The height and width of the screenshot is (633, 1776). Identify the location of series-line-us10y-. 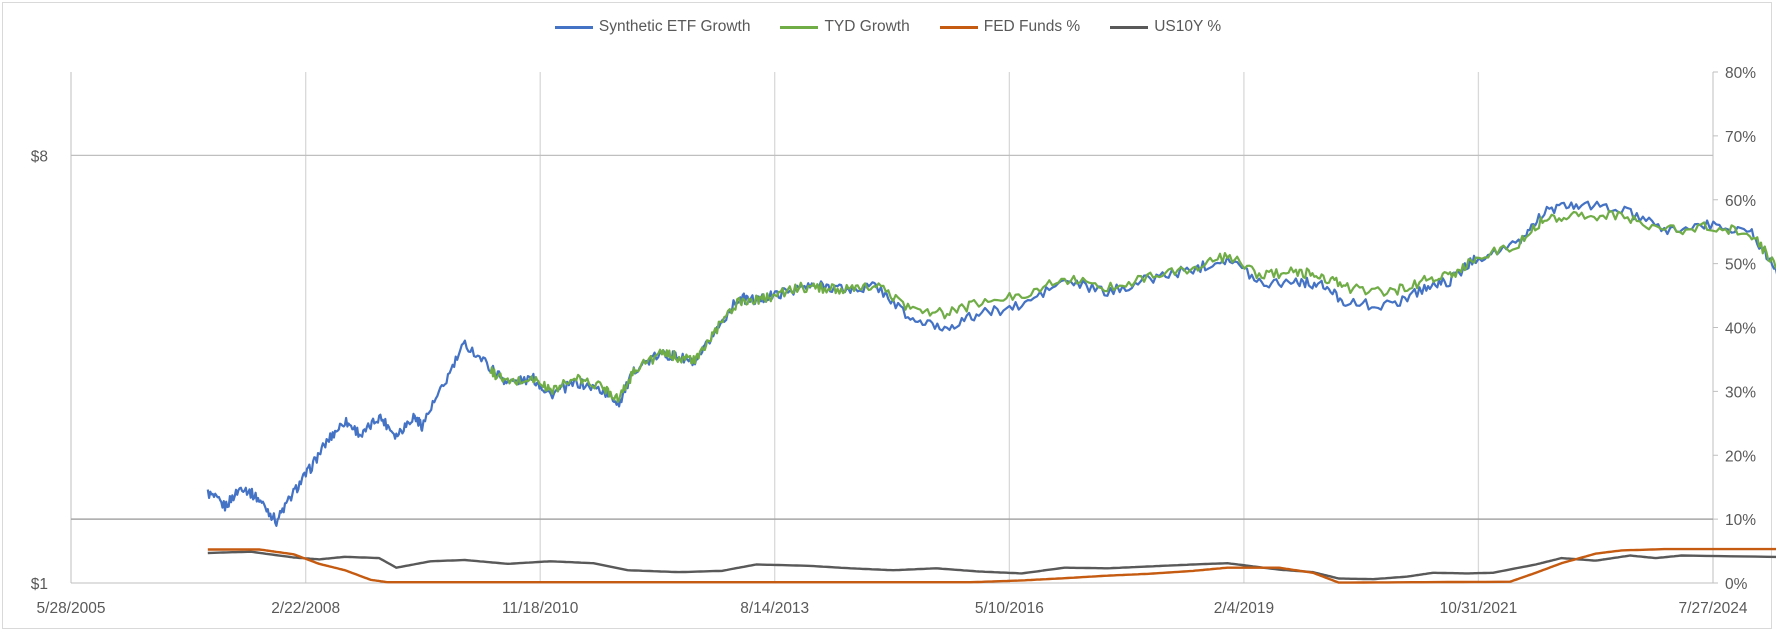
(991, 565).